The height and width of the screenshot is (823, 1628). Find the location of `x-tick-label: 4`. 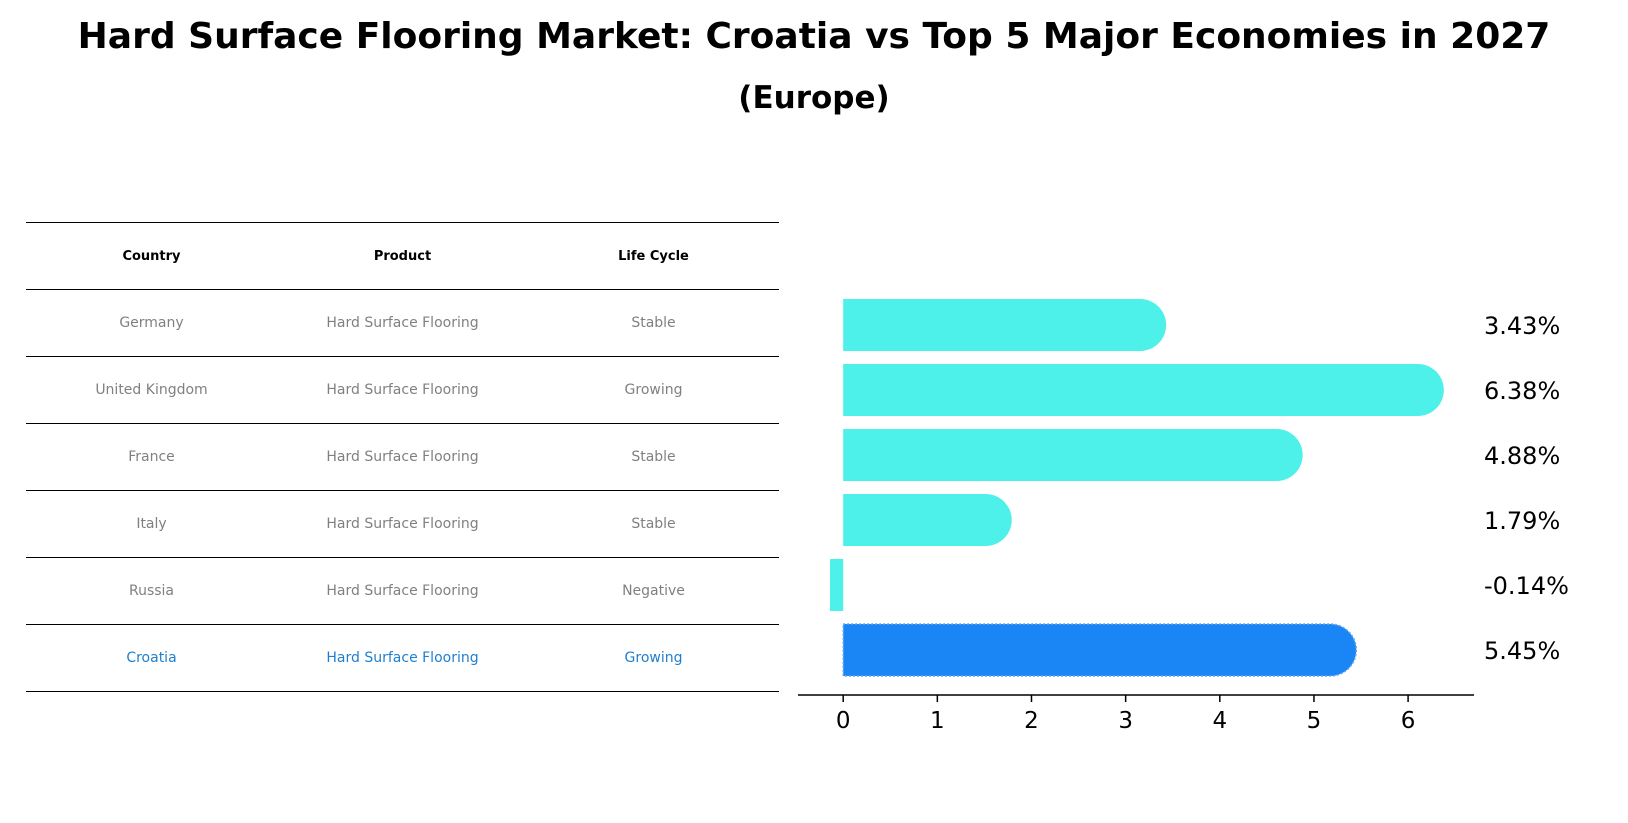

x-tick-label: 4 is located at coordinates (1219, 721).